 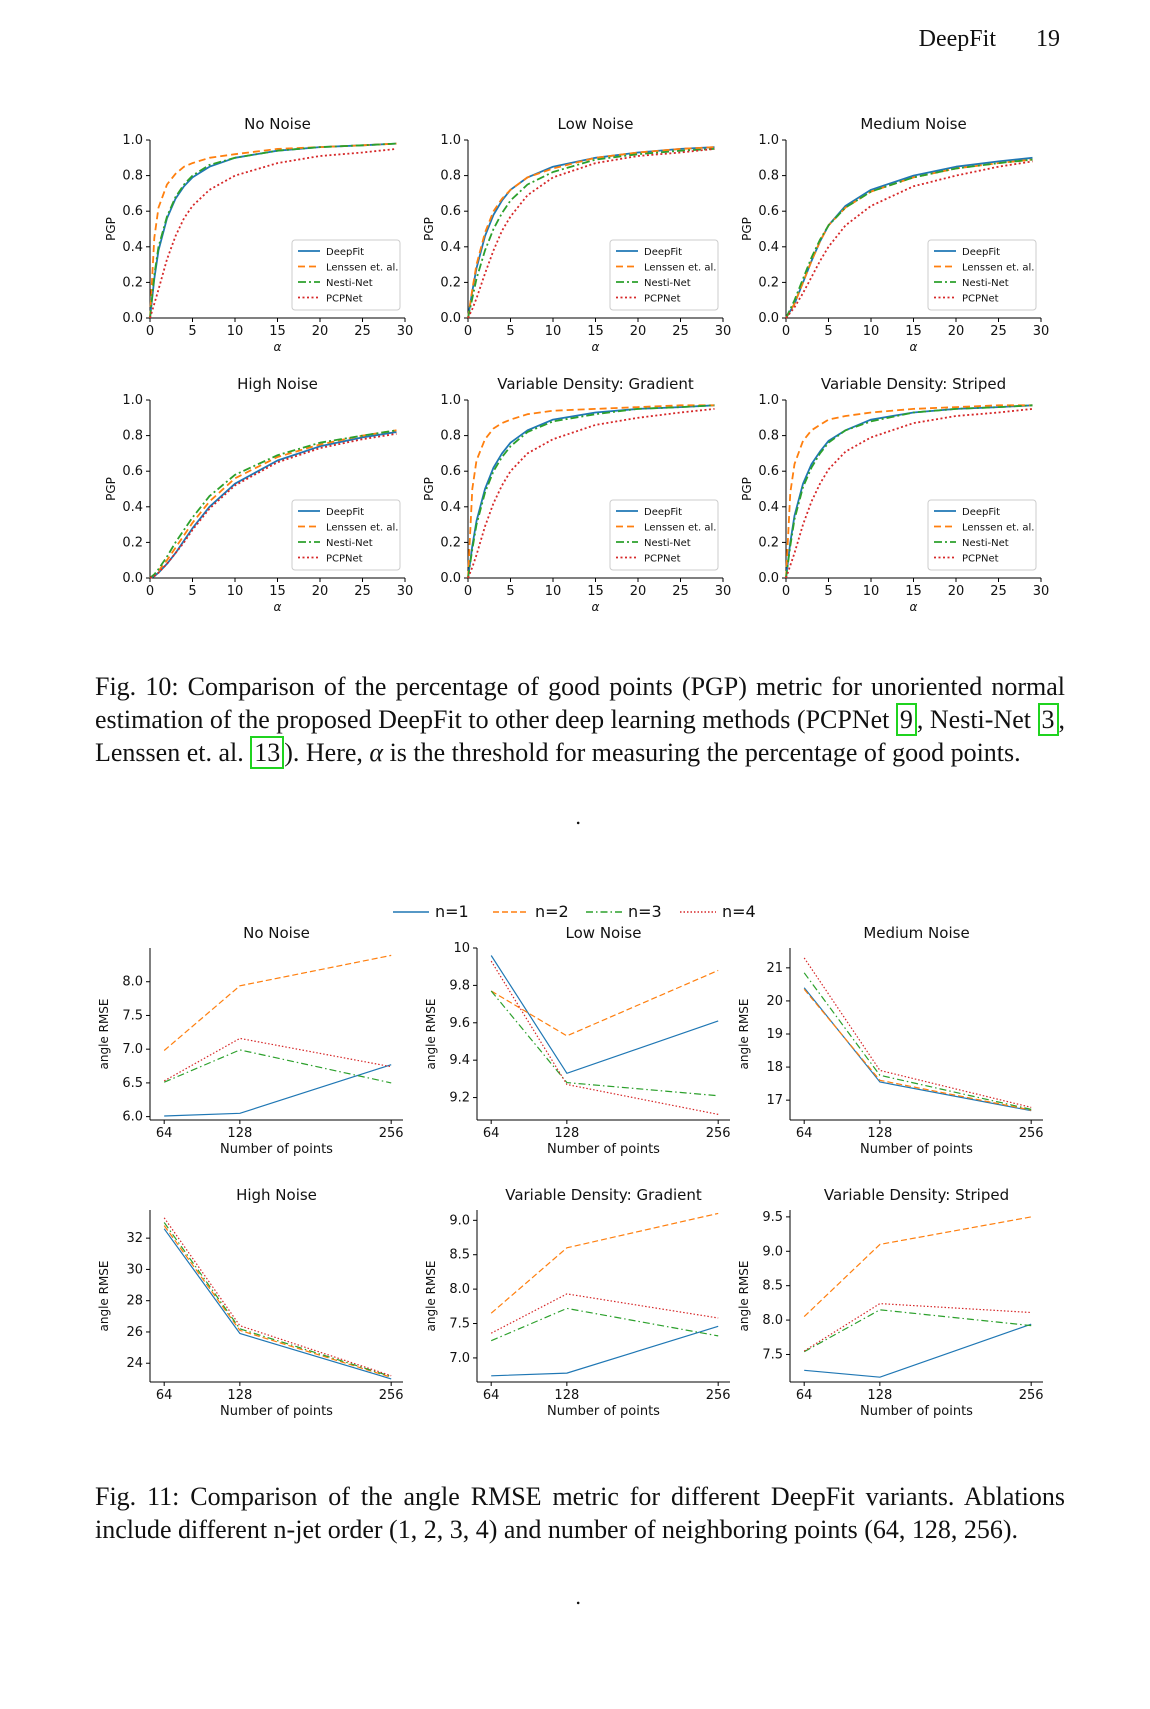 I want to click on x-tick-label: 128, so click(x=566, y=1395).